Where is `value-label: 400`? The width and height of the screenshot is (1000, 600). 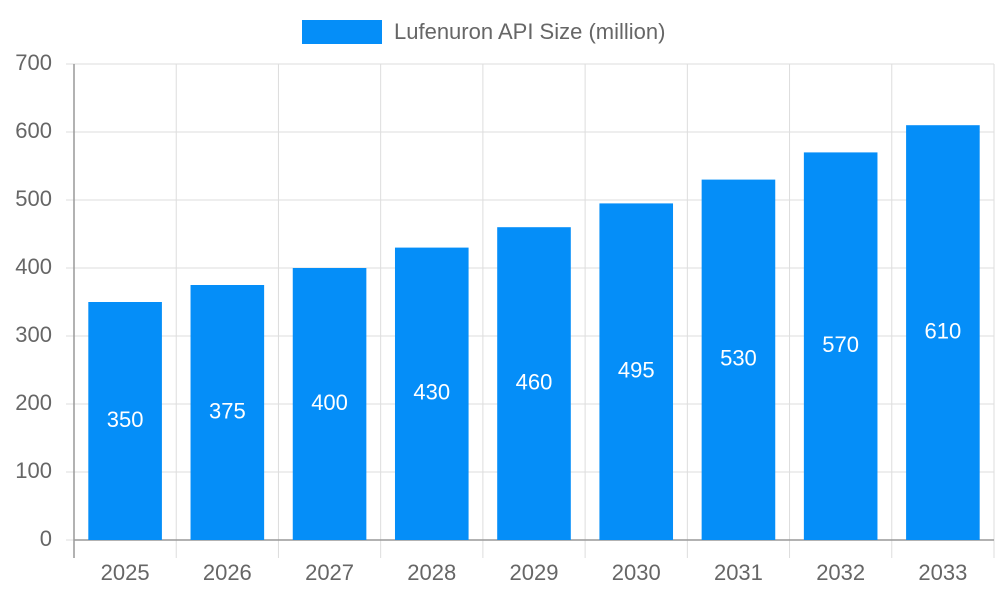
value-label: 400 is located at coordinates (329, 402).